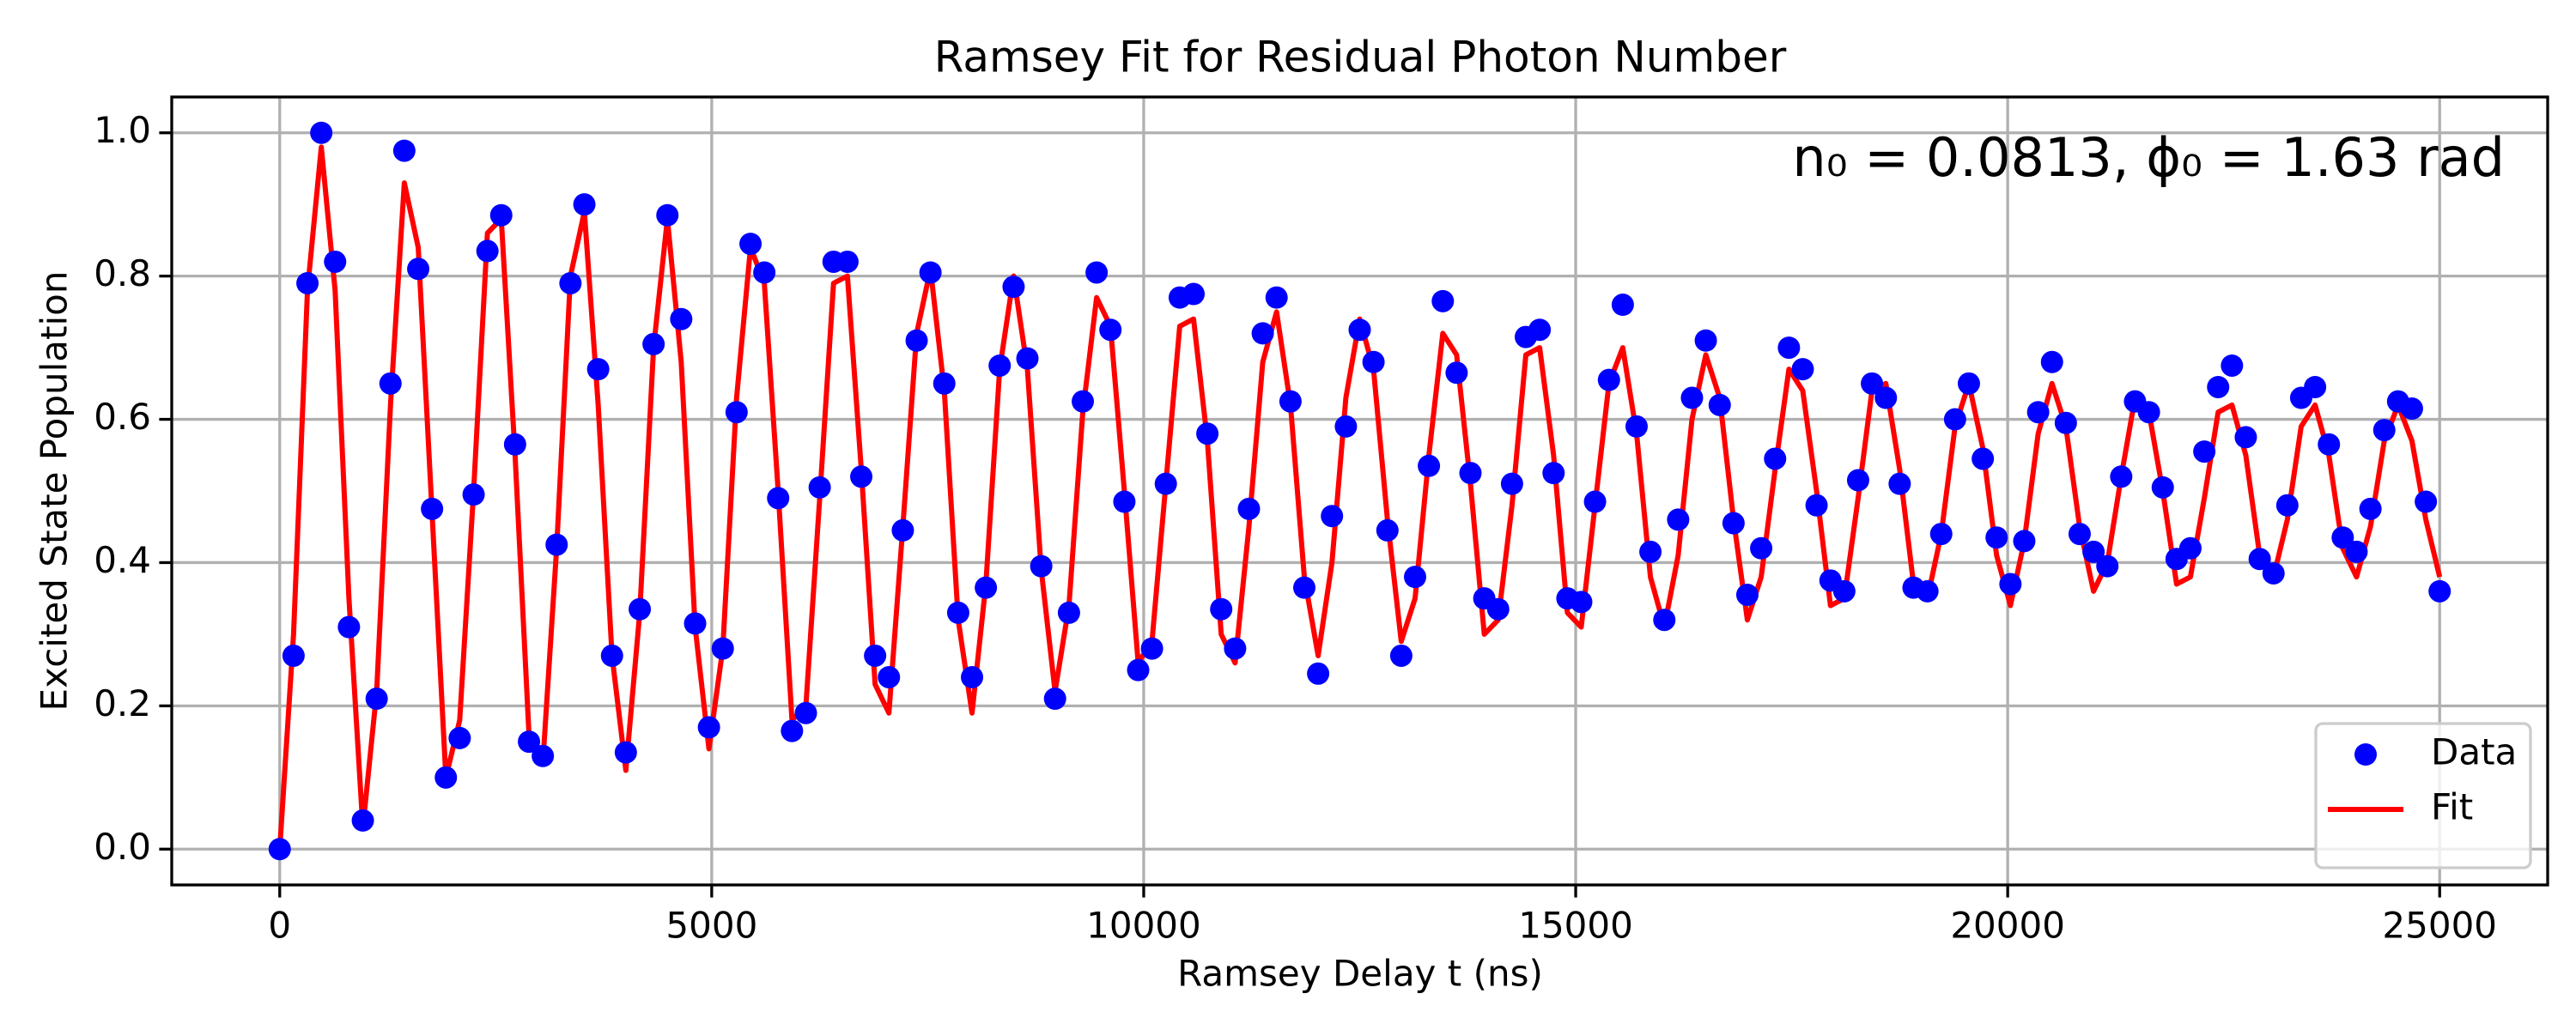 The width and height of the screenshot is (2576, 1030). I want to click on y-tick-label: 0.4, so click(123, 560).